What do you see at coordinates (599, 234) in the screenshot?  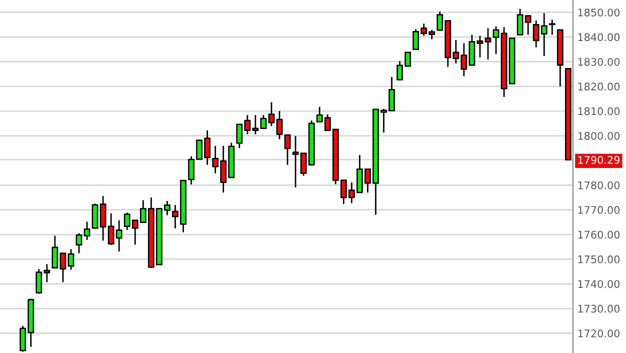 I see `y-tick-label: 1760.00` at bounding box center [599, 234].